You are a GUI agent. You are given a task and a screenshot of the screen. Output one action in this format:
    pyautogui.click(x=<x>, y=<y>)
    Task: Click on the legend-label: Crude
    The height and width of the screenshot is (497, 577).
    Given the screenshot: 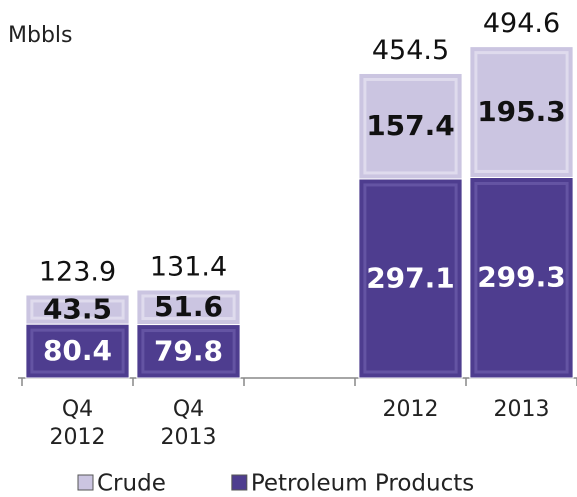 What is the action you would take?
    pyautogui.click(x=131, y=484)
    